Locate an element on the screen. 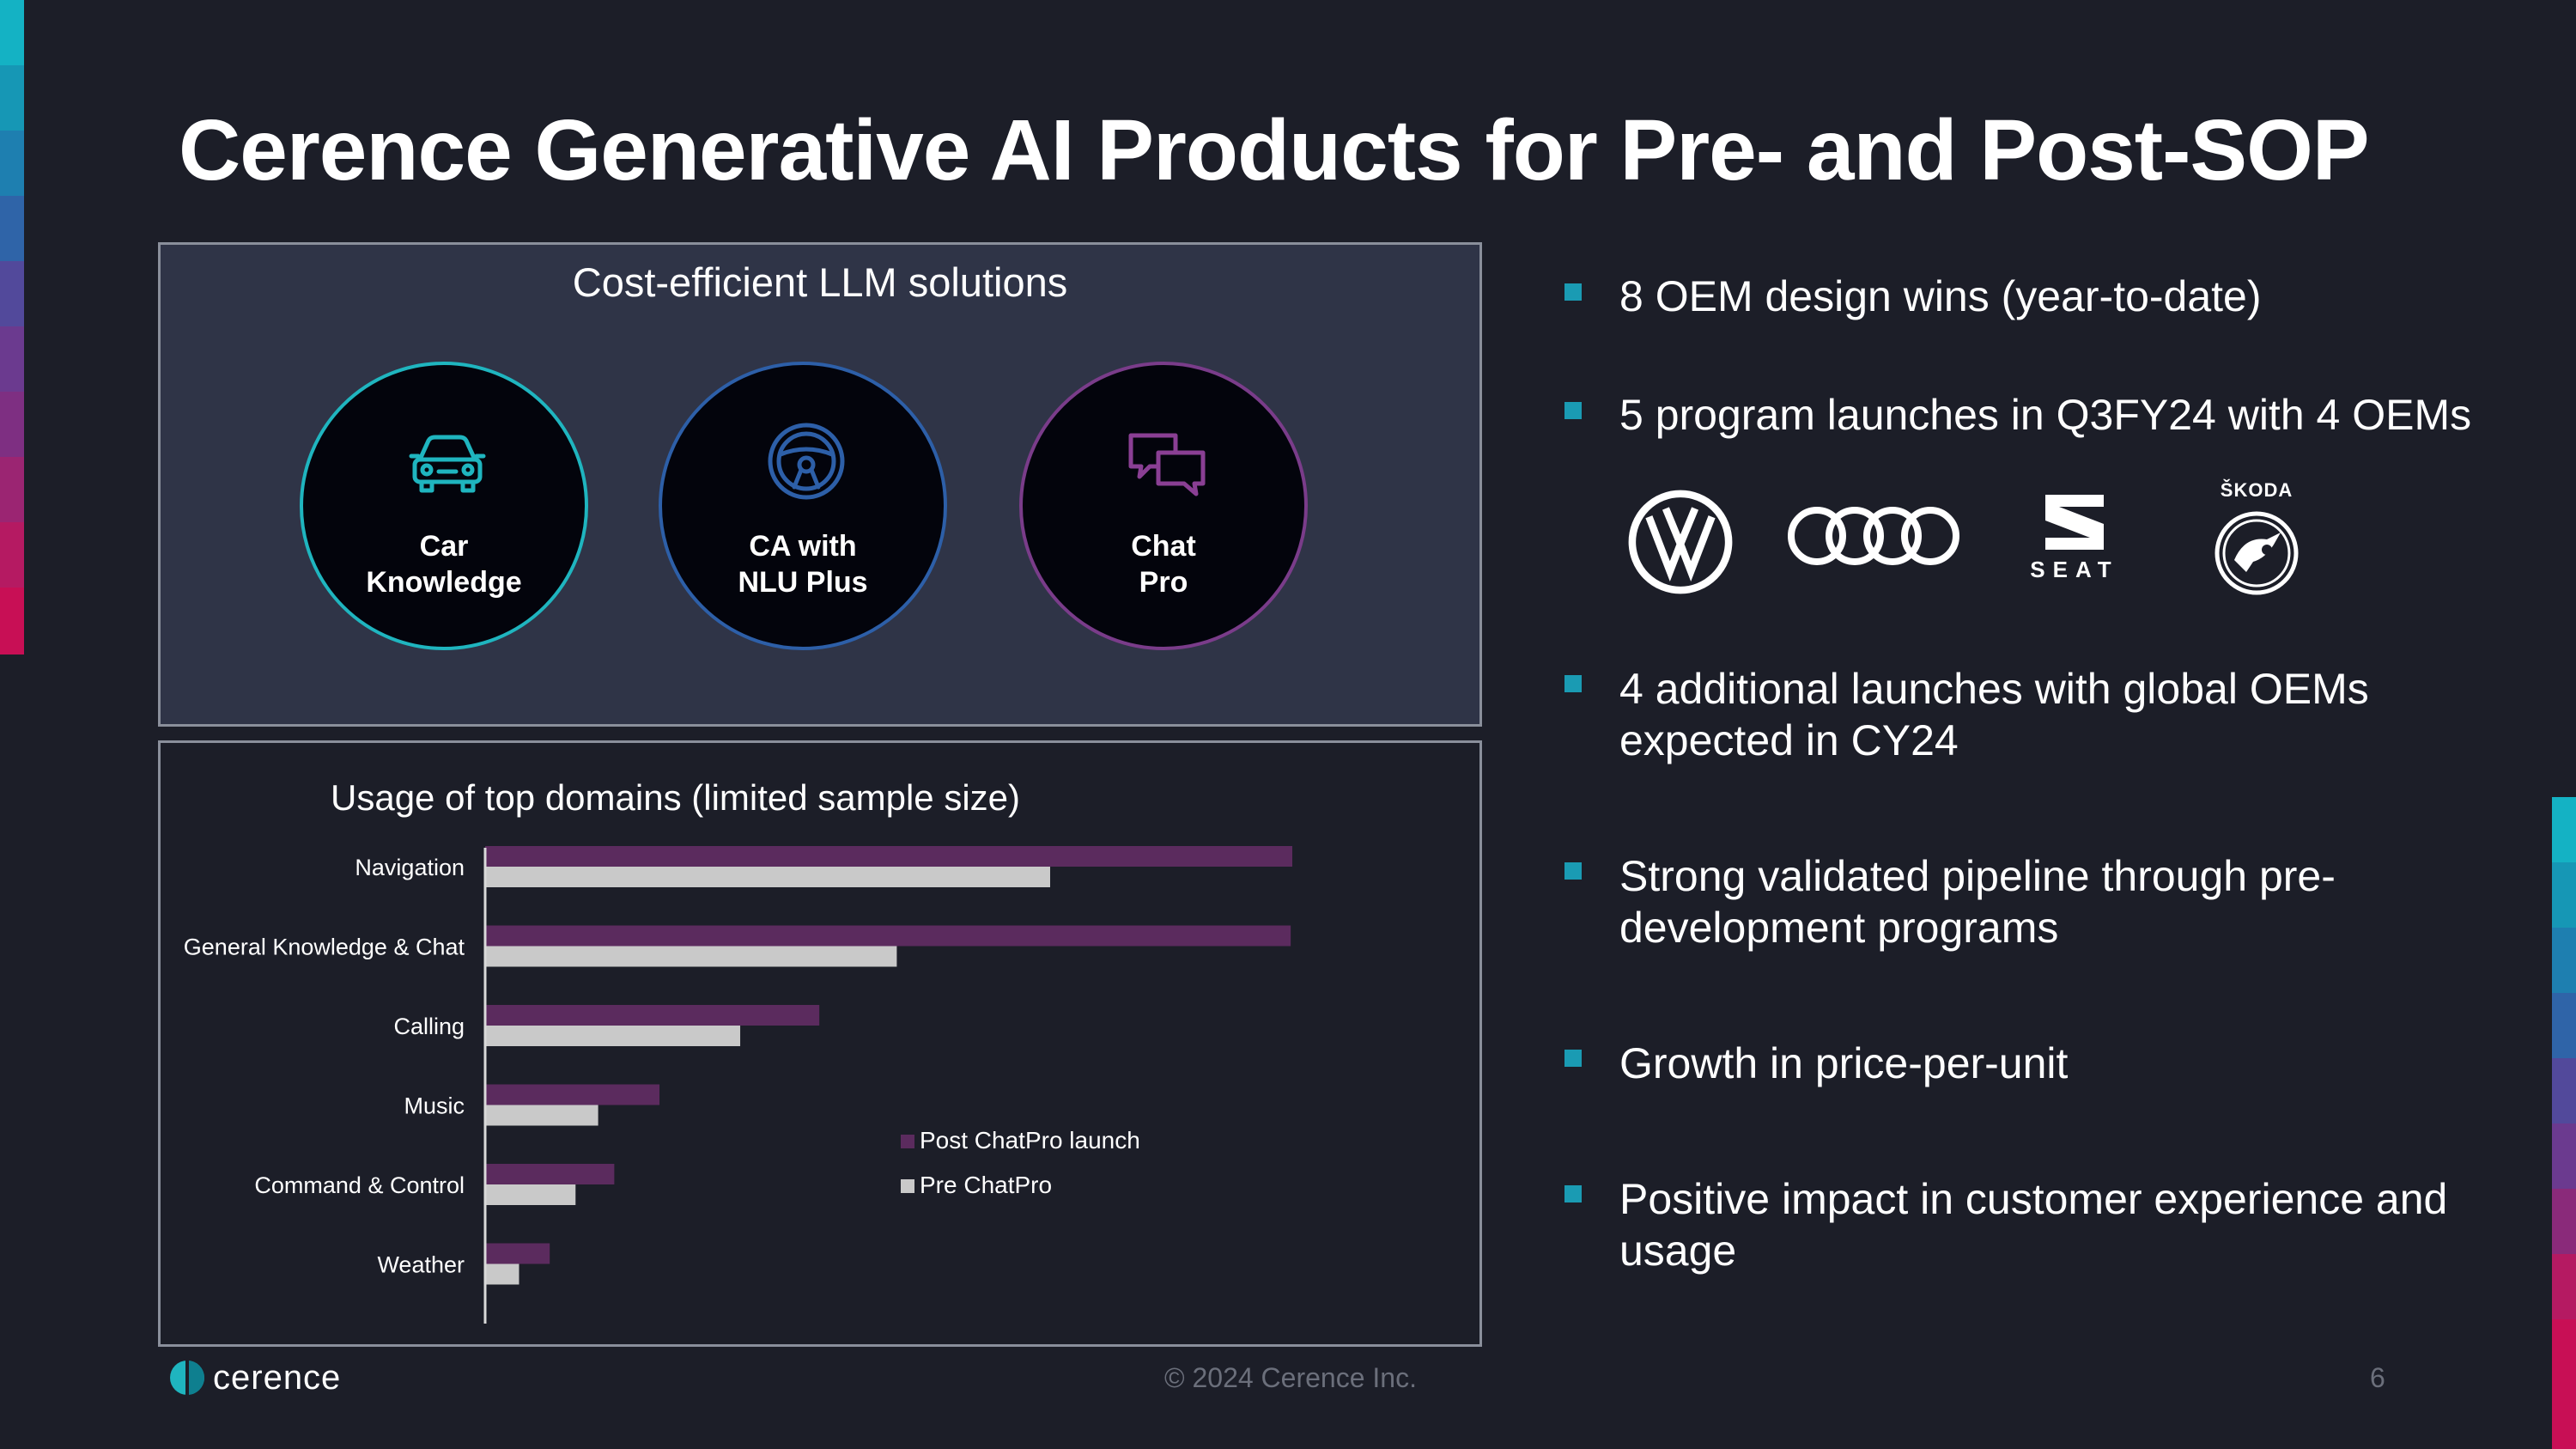 Image resolution: width=2576 pixels, height=1449 pixels. product-ca-nlu-plus: CA with NLU Plus is located at coordinates (803, 506).